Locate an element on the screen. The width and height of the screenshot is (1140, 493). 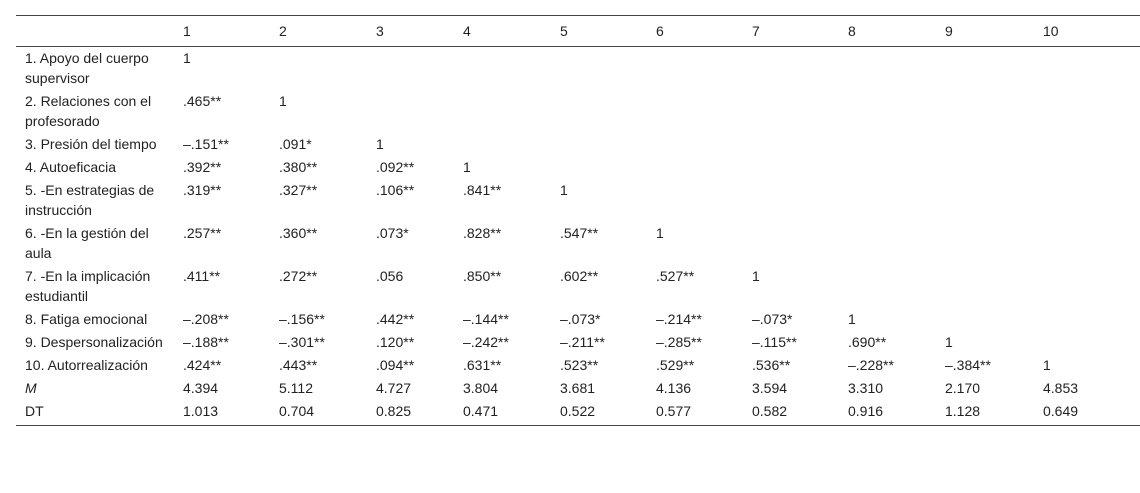
table-cell: 0.825 is located at coordinates (419, 413).